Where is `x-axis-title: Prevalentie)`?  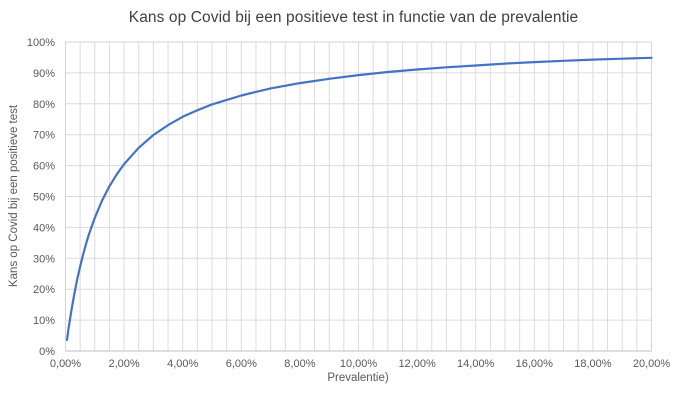
x-axis-title: Prevalentie) is located at coordinates (358, 378).